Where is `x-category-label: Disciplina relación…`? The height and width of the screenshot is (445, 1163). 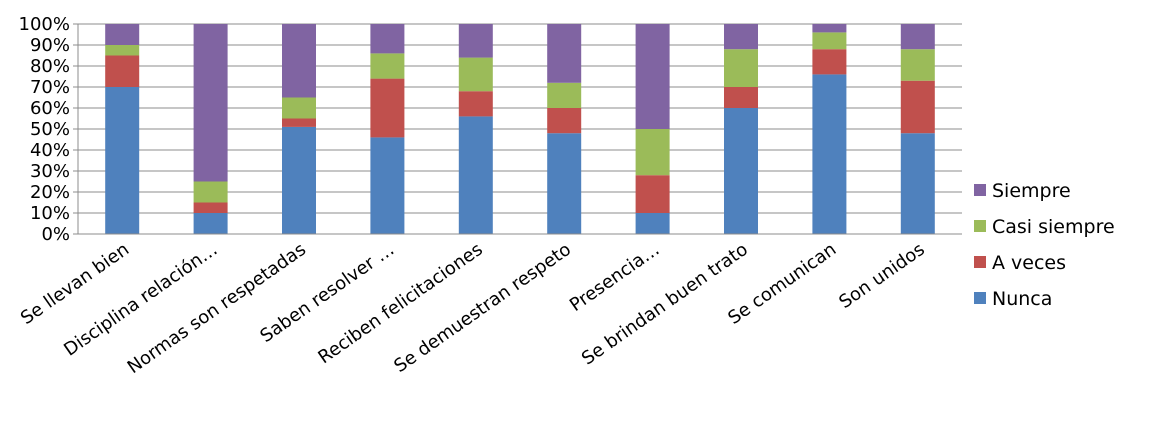
x-category-label: Disciplina relación… is located at coordinates (140, 300).